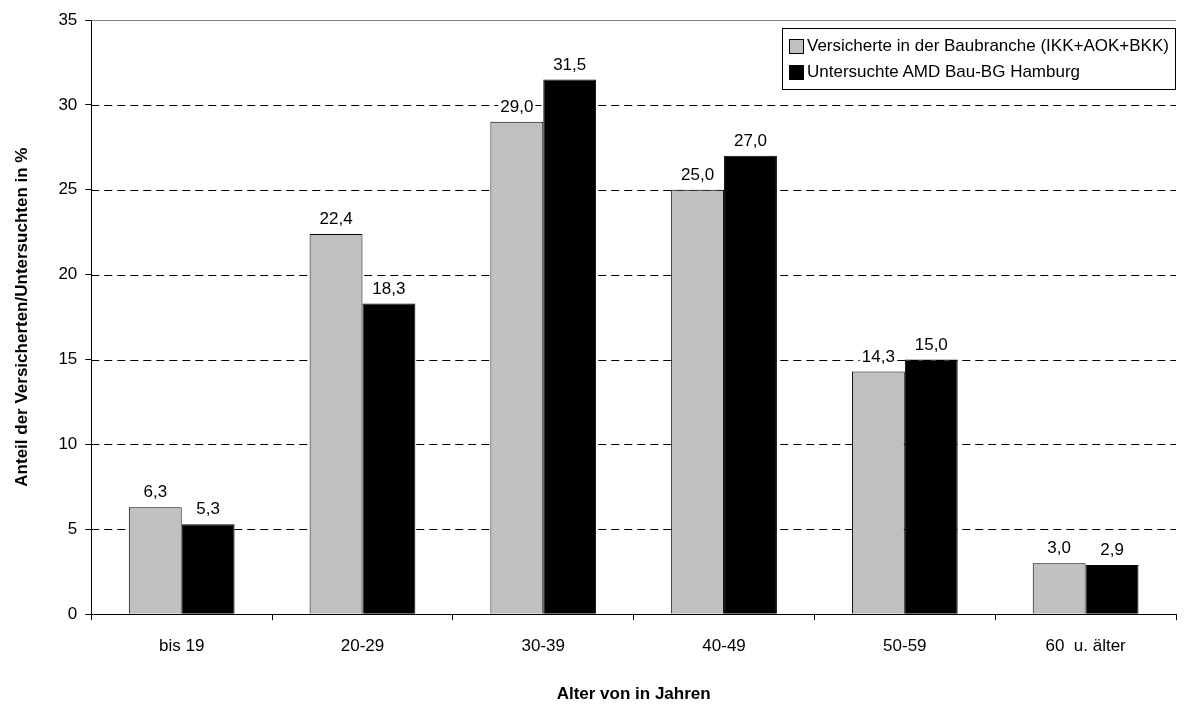  Describe the element at coordinates (1086, 646) in the screenshot. I see `x-tick-label: 60 u. älter` at that location.